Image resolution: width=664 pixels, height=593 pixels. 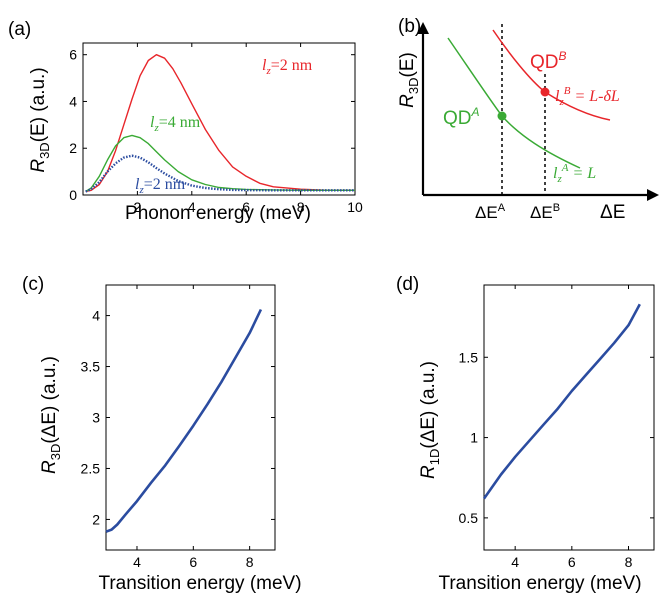 I want to click on panel-b-lz-a: lzA = L, so click(x=574, y=173).